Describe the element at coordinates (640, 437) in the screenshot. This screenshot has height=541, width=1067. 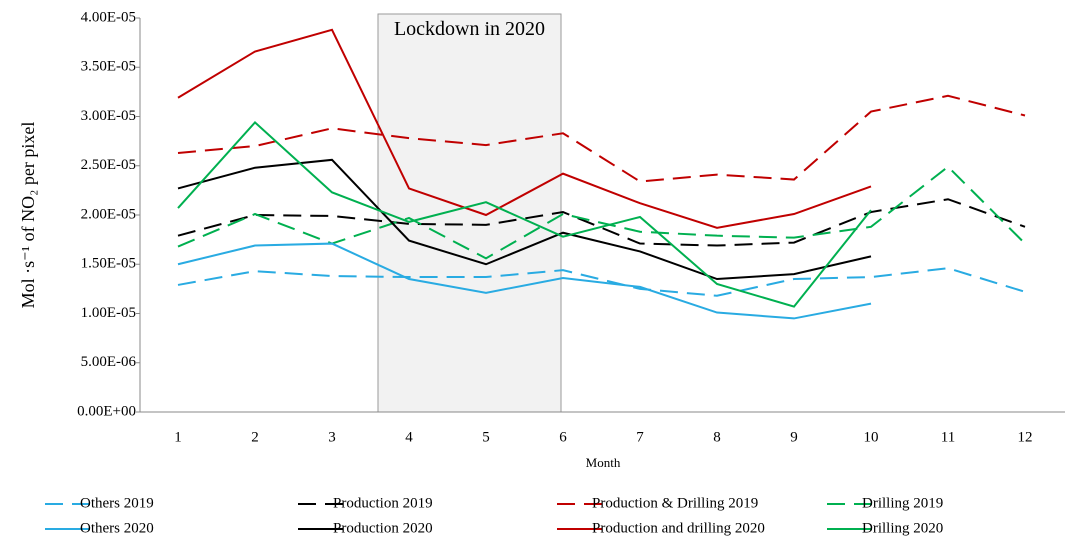
I see `x-tick-label: 7` at that location.